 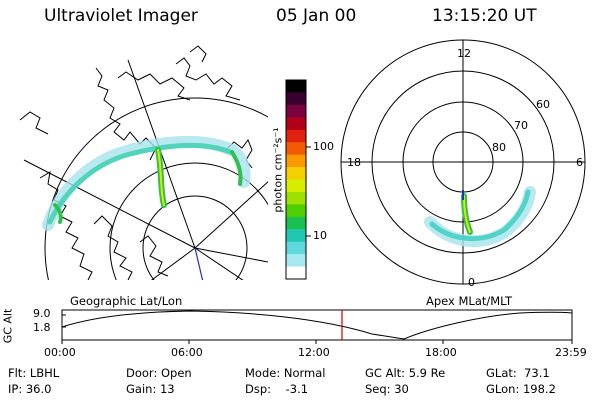 I want to click on lat-circle-inner, so click(x=195, y=237).